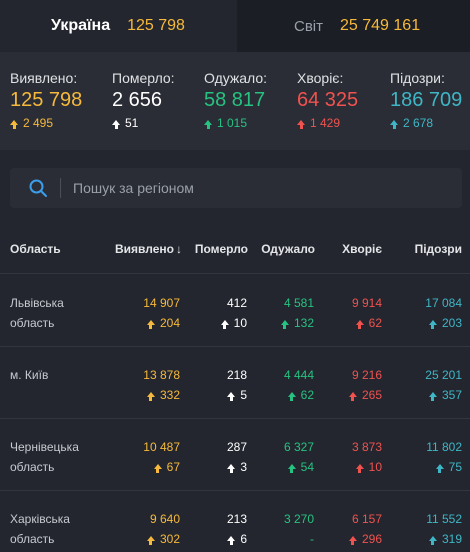 The image size is (470, 552). Describe the element at coordinates (161, 375) in the screenshot. I see `row-confirmed-value: 13 878` at that location.